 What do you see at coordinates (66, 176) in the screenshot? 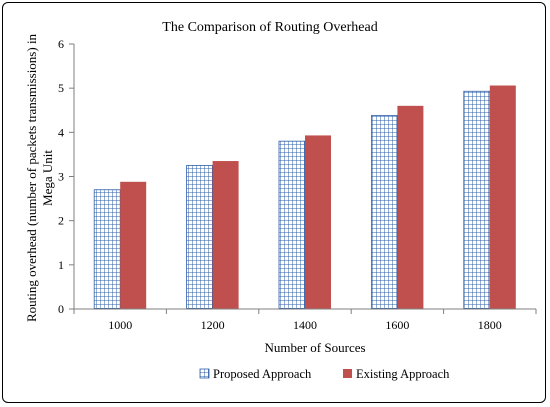
I see `y-axis-ticks: 0 1 2 3 4 5 6` at bounding box center [66, 176].